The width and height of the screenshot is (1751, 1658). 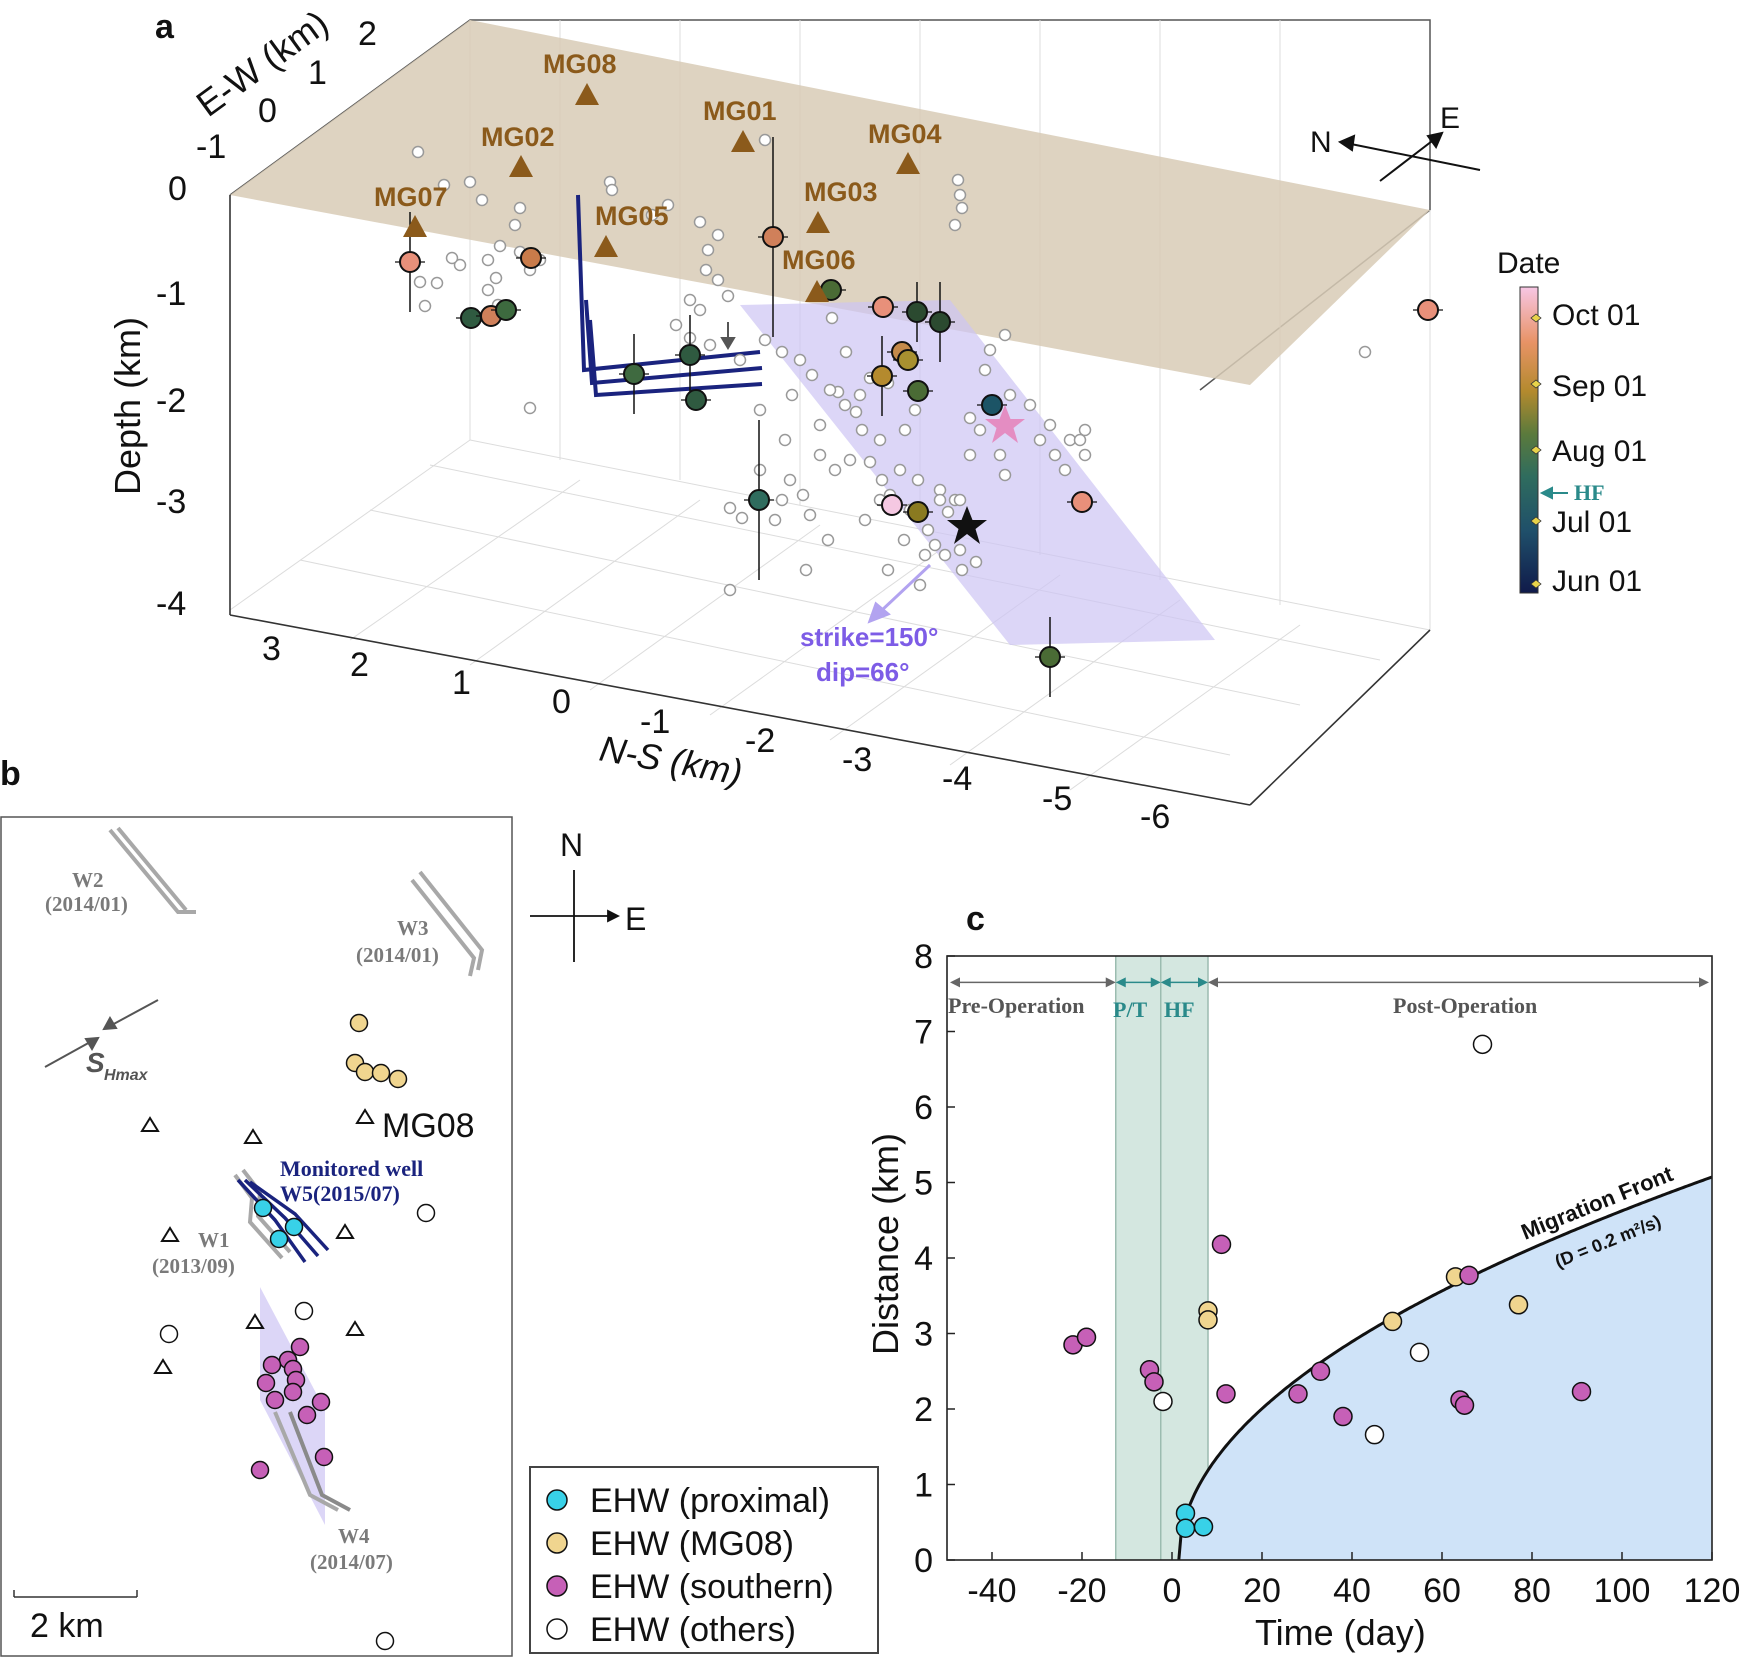 I want to click on map-compass-n: N, so click(x=571, y=845).